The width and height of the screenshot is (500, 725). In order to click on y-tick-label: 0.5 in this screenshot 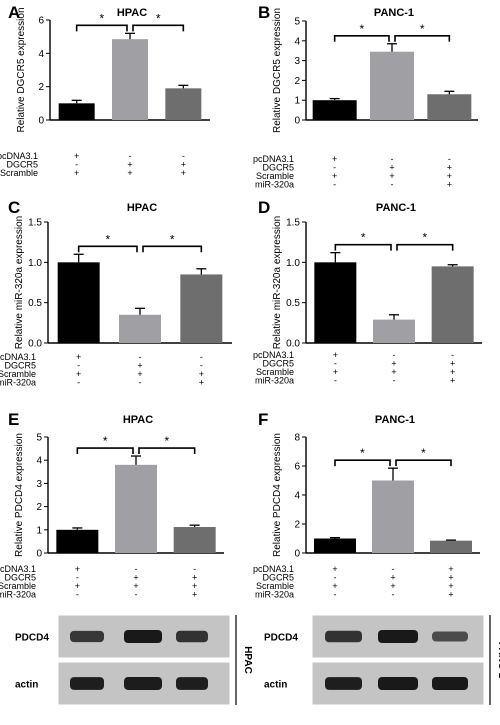, I will do `click(35, 303)`.